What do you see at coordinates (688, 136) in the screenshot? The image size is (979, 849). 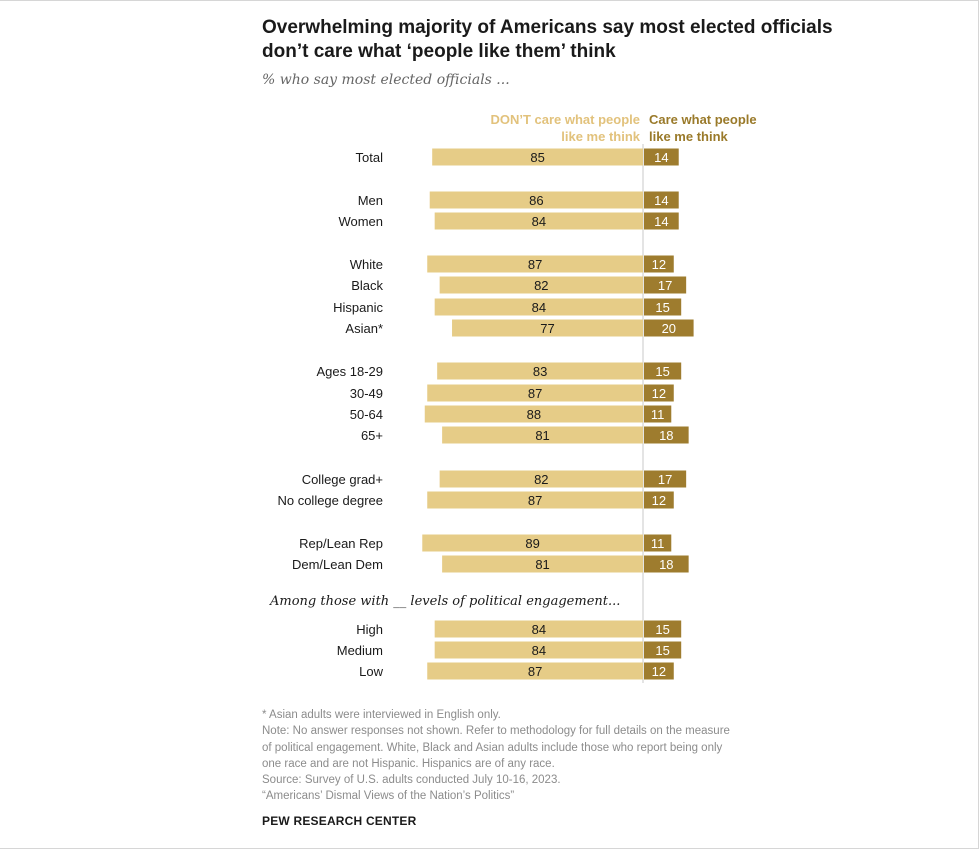 I see `legend-care-line-2: like me think` at bounding box center [688, 136].